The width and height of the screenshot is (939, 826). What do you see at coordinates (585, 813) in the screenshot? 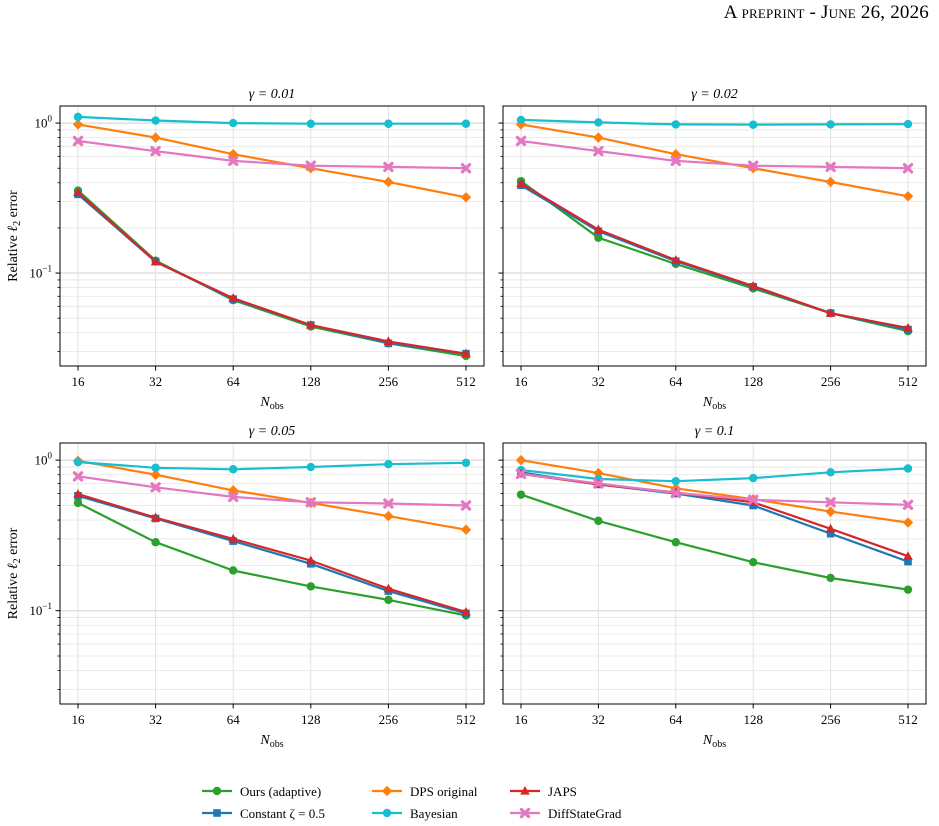
I see `legend-label: DiffStateGrad` at bounding box center [585, 813].